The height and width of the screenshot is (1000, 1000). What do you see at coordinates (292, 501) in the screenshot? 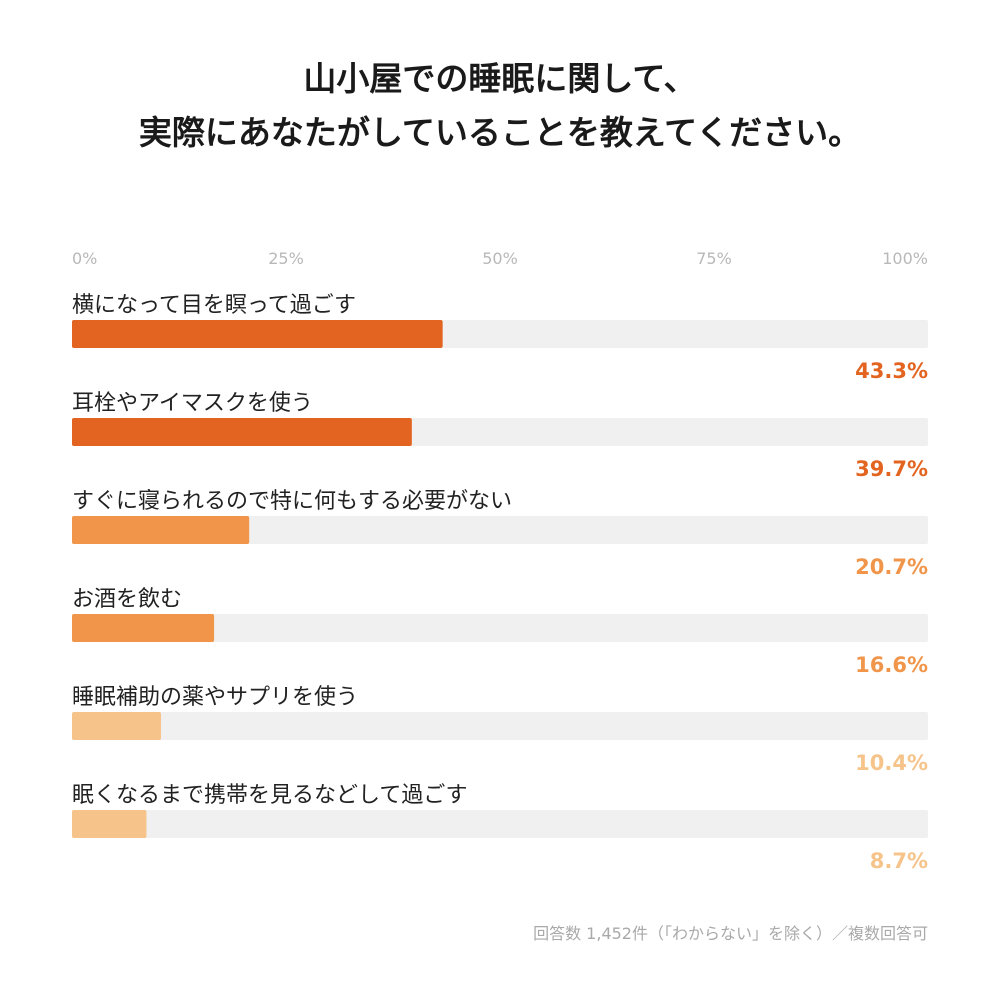
I see `category-label: すぐに寝られるので特に何もする必要がない` at bounding box center [292, 501].